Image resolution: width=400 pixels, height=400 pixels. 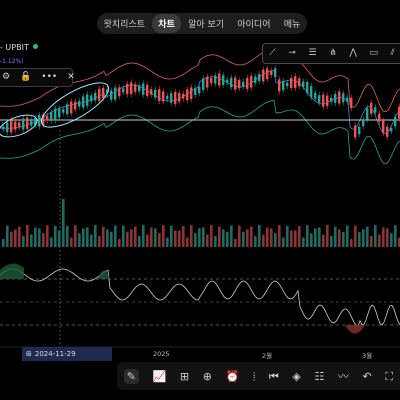 I want to click on fib-retracement-icon: ☰, so click(x=312, y=53).